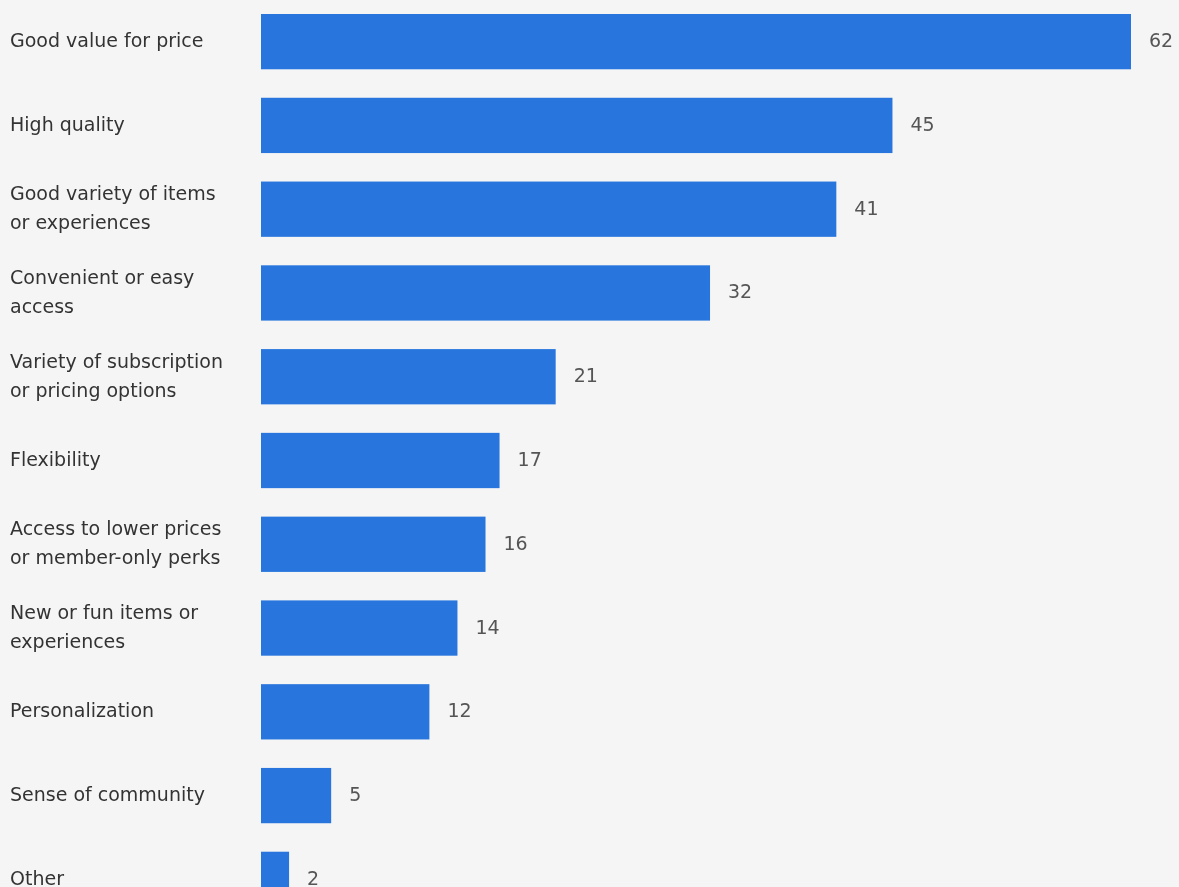 This screenshot has height=887, width=1179. I want to click on data-label: 17, so click(529, 459).